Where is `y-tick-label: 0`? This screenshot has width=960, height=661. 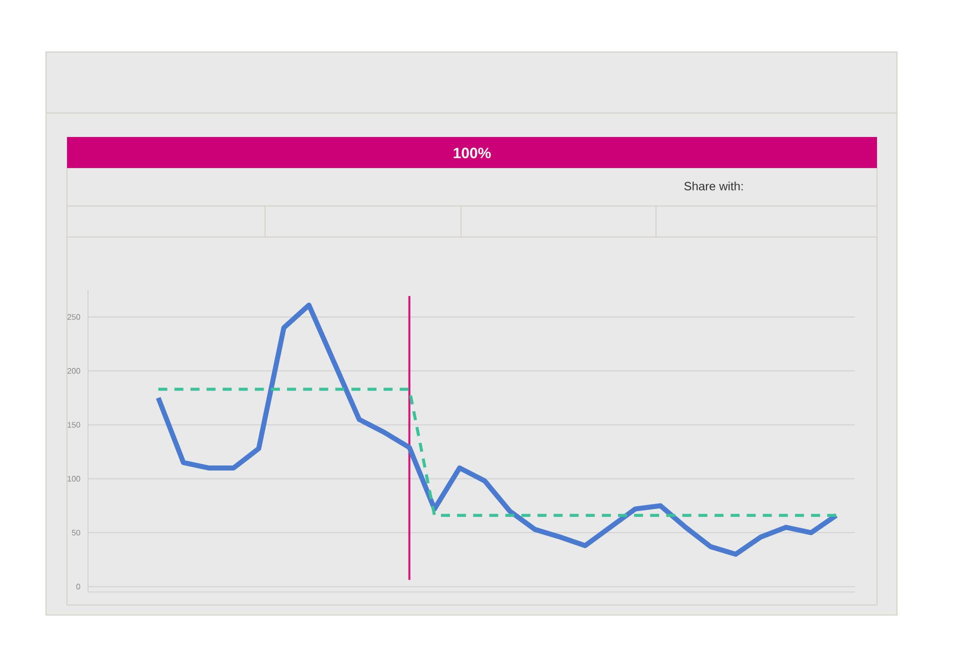
y-tick-label: 0 is located at coordinates (78, 587).